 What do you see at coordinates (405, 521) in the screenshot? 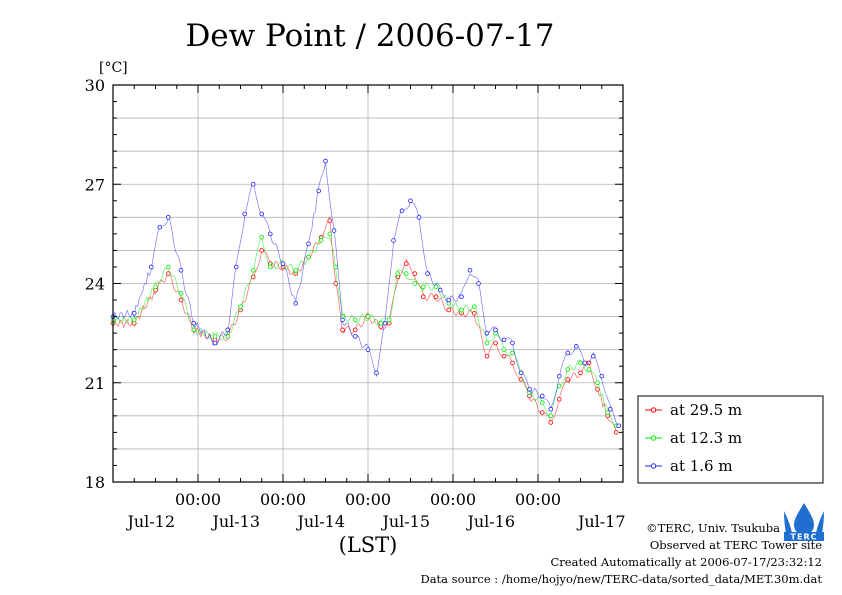
I see `x-tick-date-label: Jul-15` at bounding box center [405, 521].